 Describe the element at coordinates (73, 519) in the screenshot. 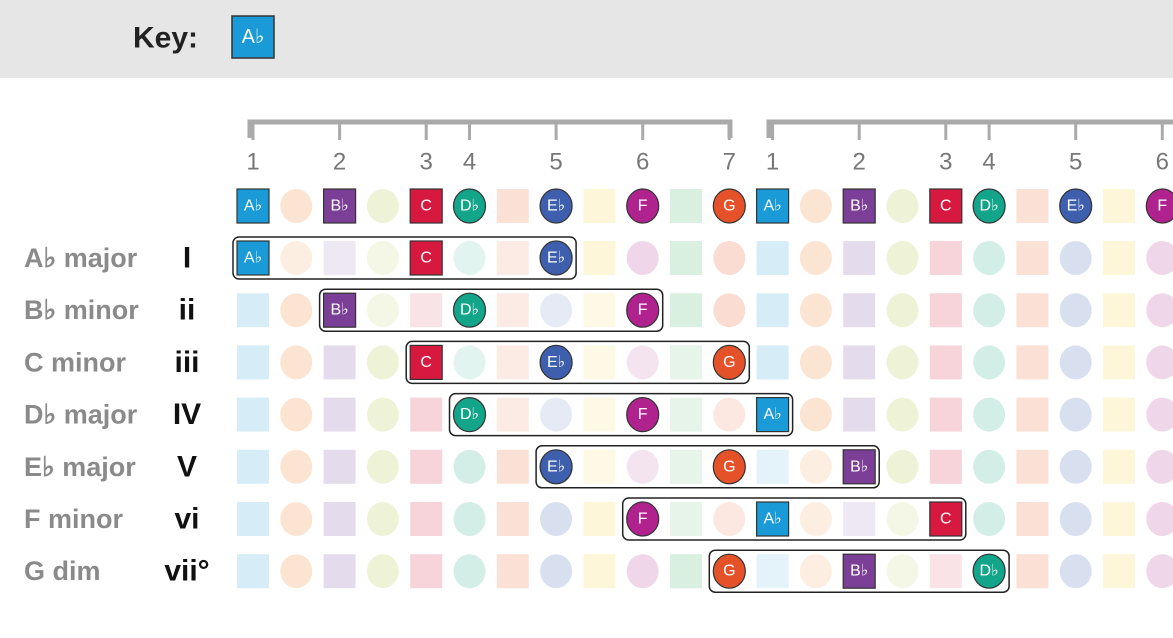

I see `chord-name: F minor` at that location.